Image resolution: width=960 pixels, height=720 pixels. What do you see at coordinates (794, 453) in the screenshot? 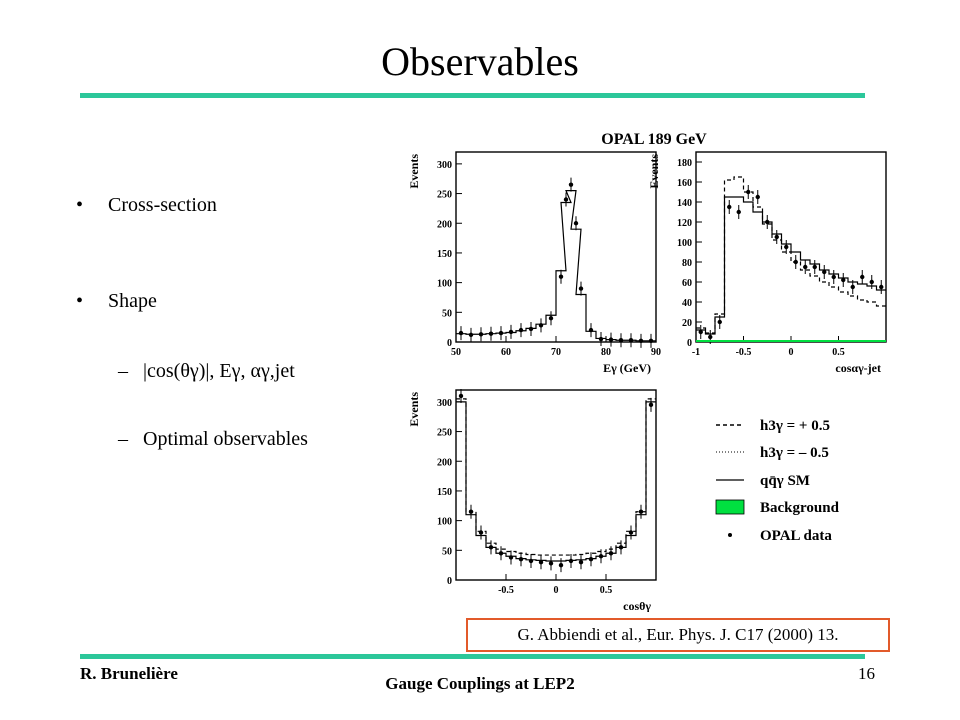
I see `legend-label: h3γ = – 0.5` at bounding box center [794, 453].